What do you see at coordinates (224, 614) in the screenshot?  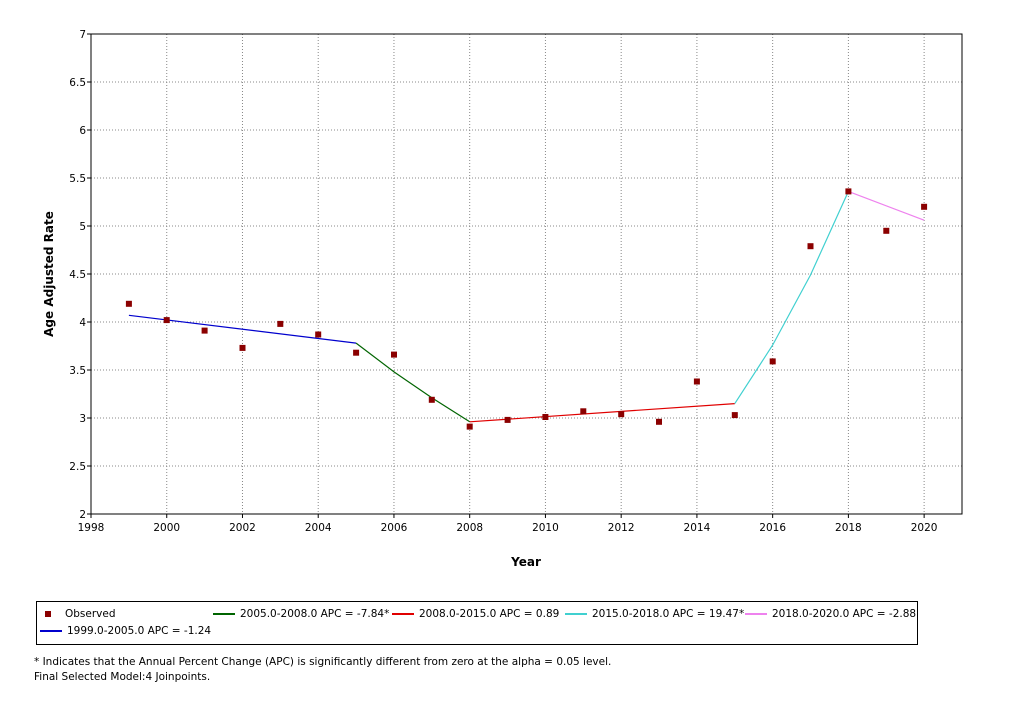 I see `green-line-icon` at bounding box center [224, 614].